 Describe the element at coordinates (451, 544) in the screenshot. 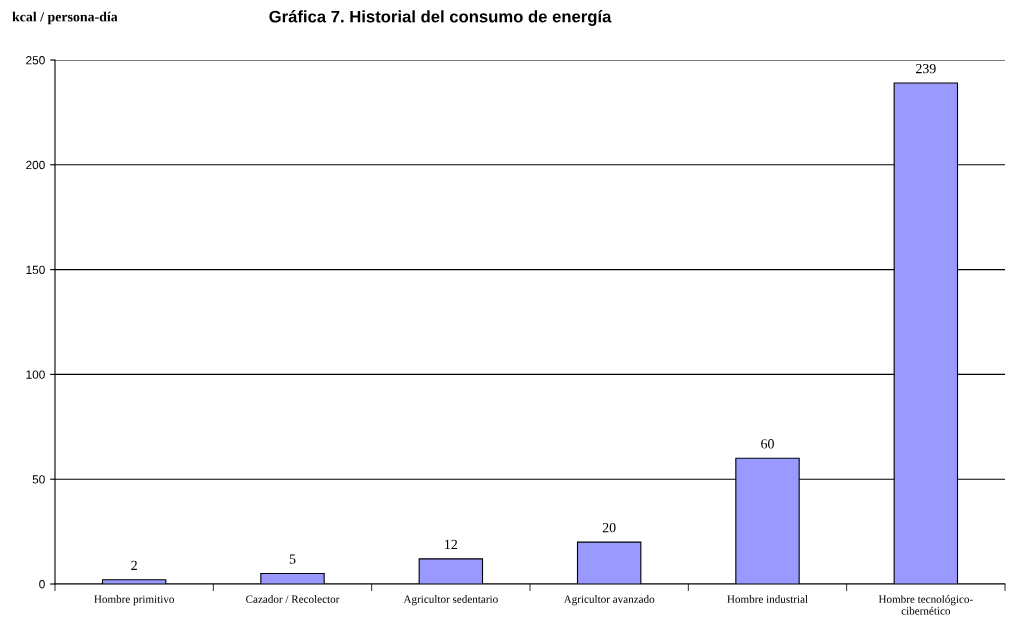

I see `data-label: 12` at that location.